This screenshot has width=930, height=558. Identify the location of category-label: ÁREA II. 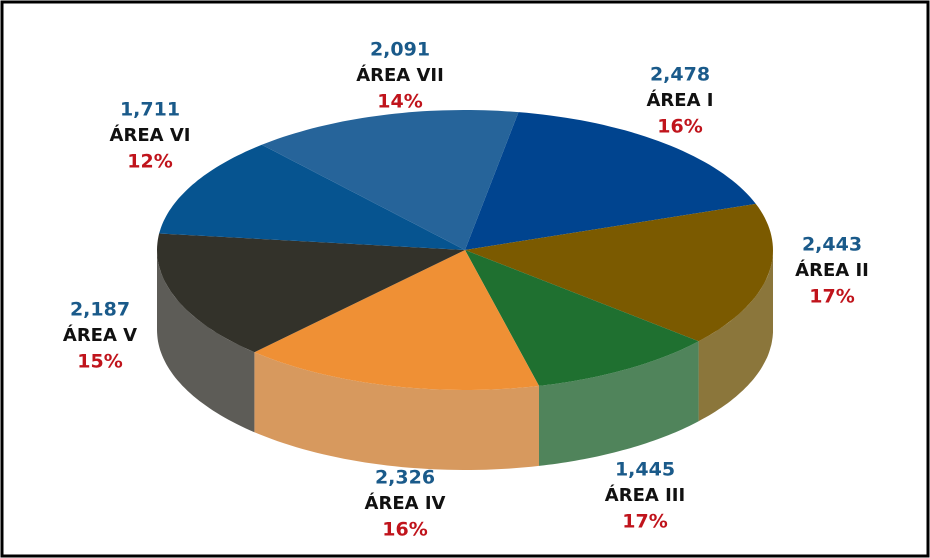
(832, 270).